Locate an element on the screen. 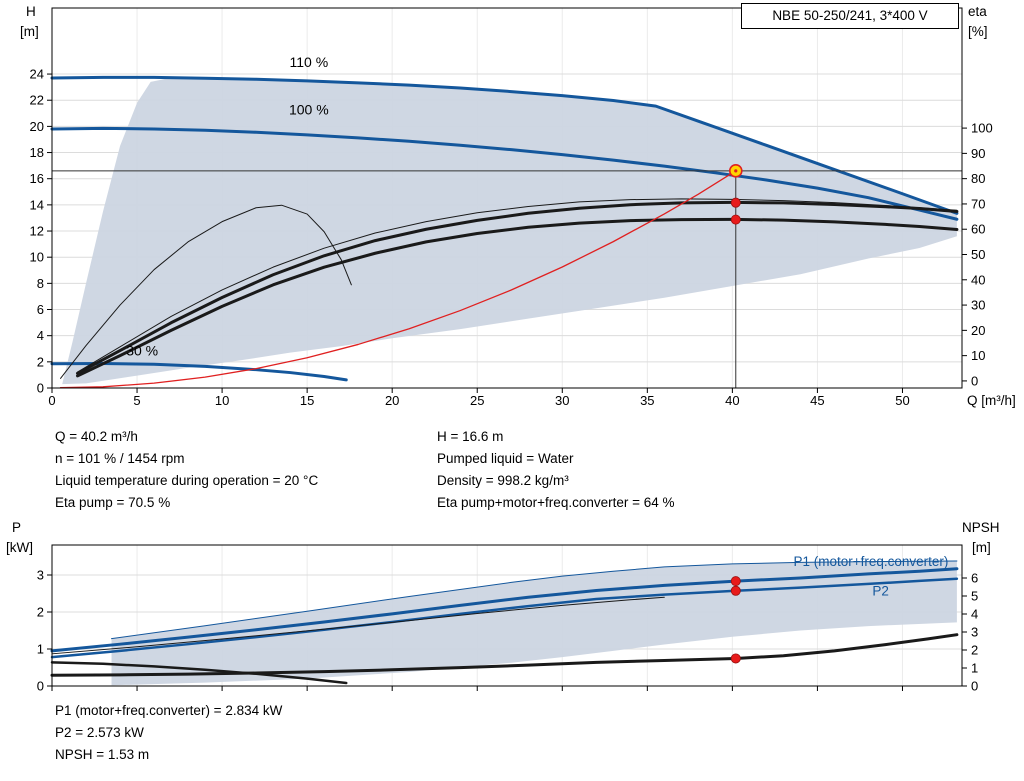 The image size is (1024, 781). info-line-liquid: Pumped liquid = Water is located at coordinates (505, 458).